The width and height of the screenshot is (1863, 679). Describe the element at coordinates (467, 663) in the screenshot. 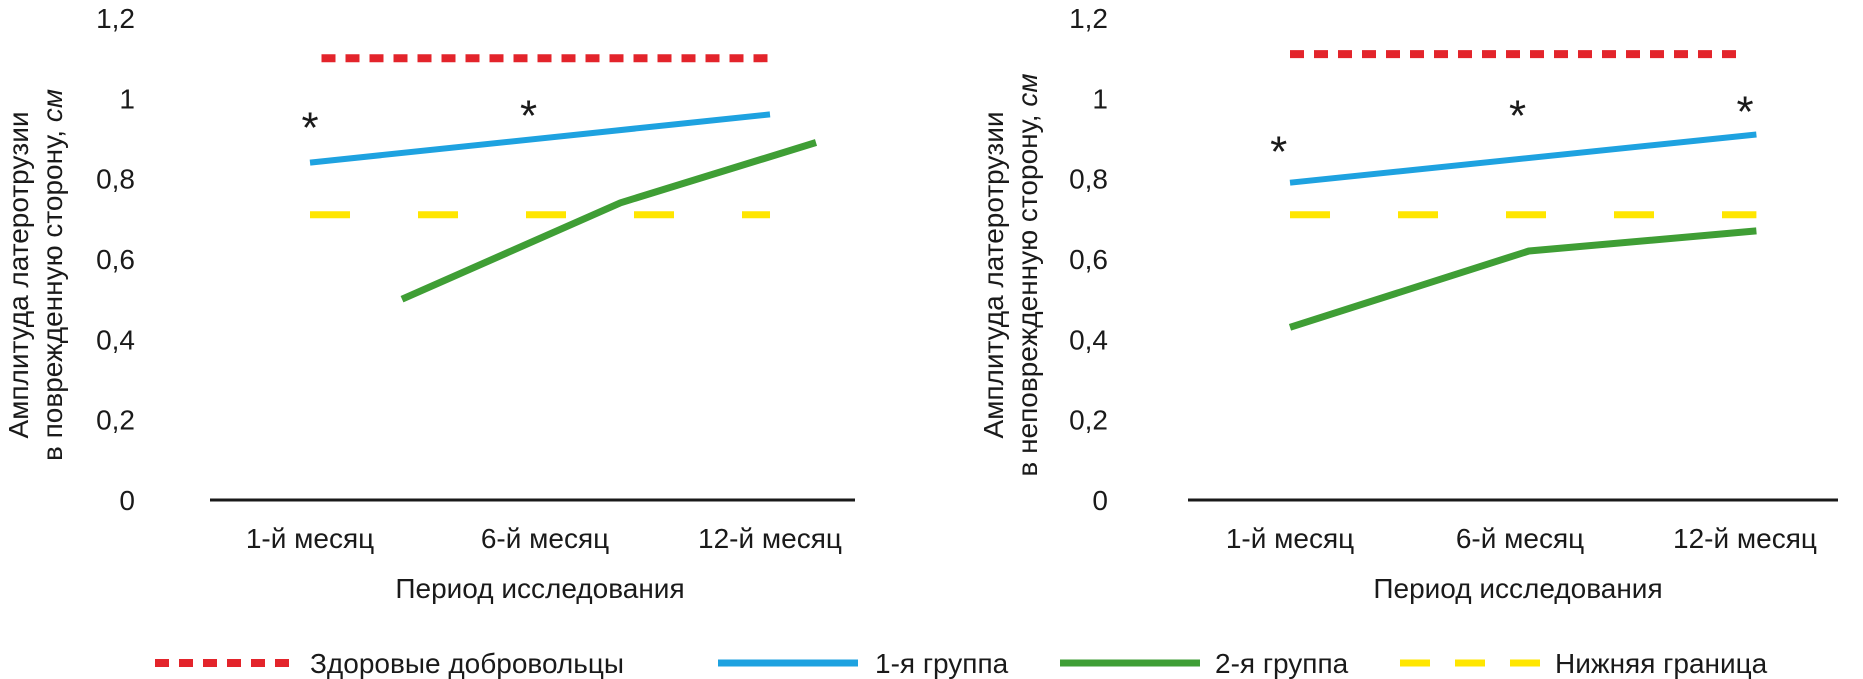

I see `legend-label-healthy: Здоровые добровольцы` at that location.